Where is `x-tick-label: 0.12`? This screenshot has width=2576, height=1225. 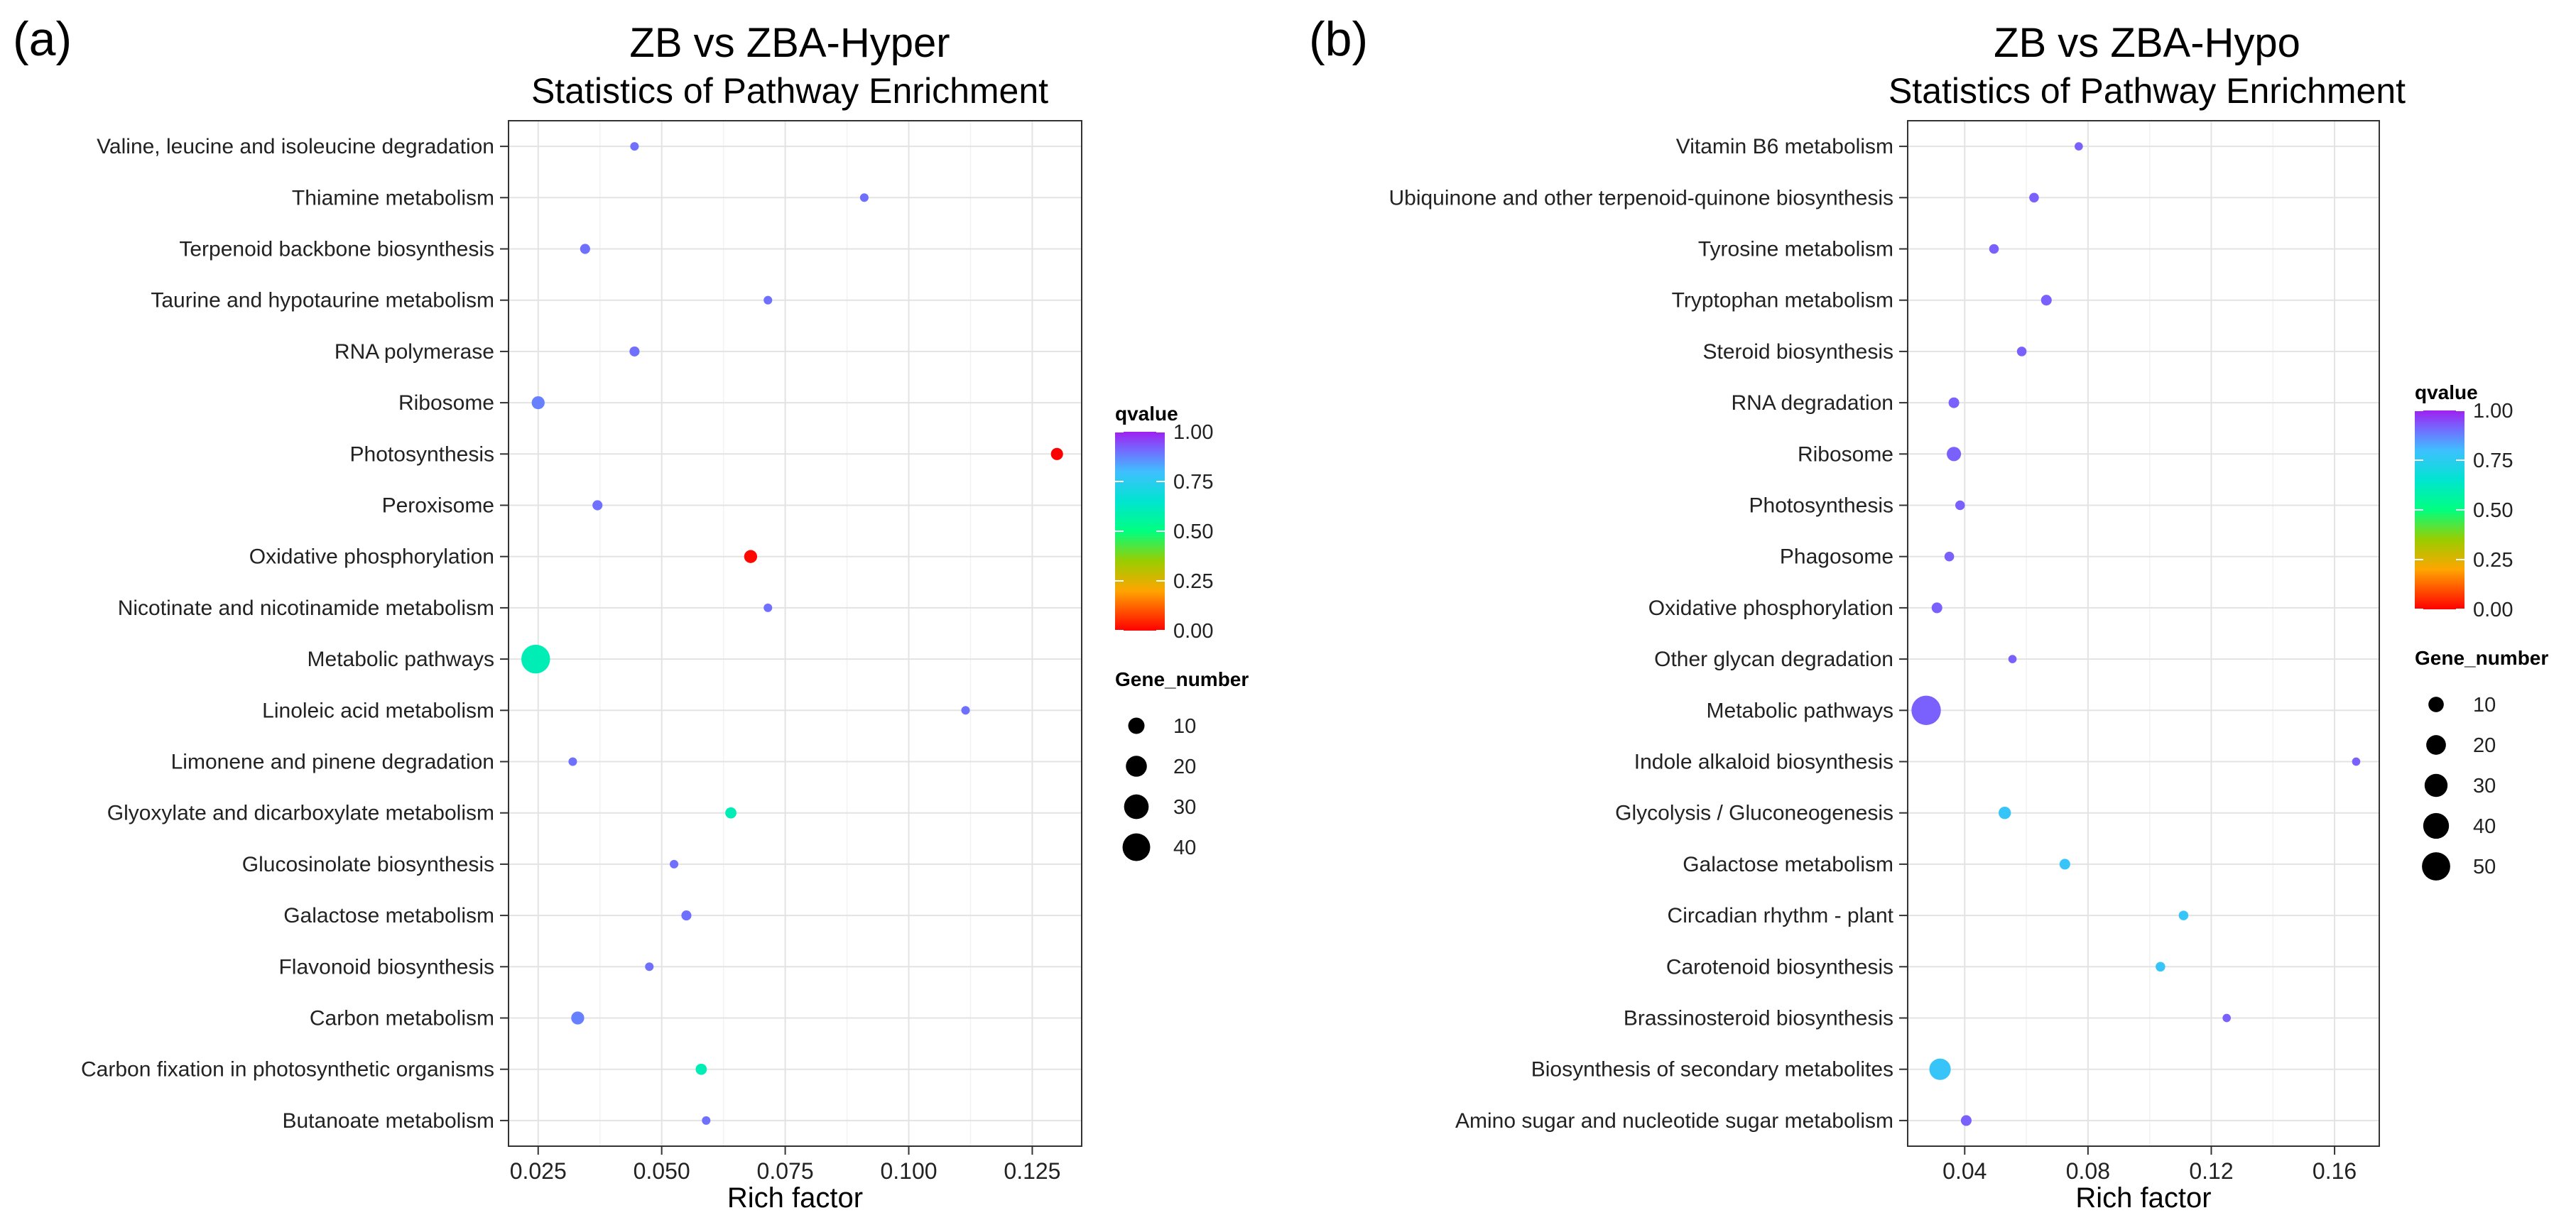 x-tick-label: 0.12 is located at coordinates (2211, 1171).